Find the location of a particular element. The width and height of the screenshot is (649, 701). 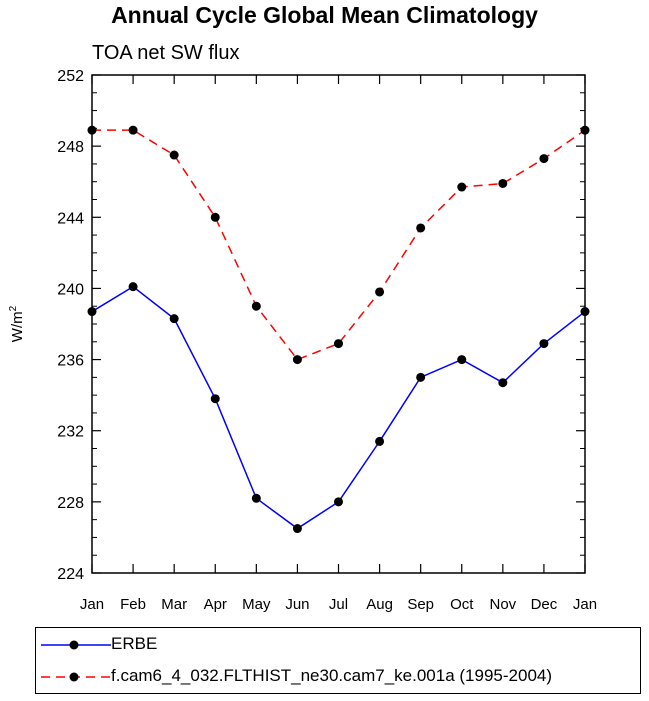

legend-marker-model is located at coordinates (74, 677).